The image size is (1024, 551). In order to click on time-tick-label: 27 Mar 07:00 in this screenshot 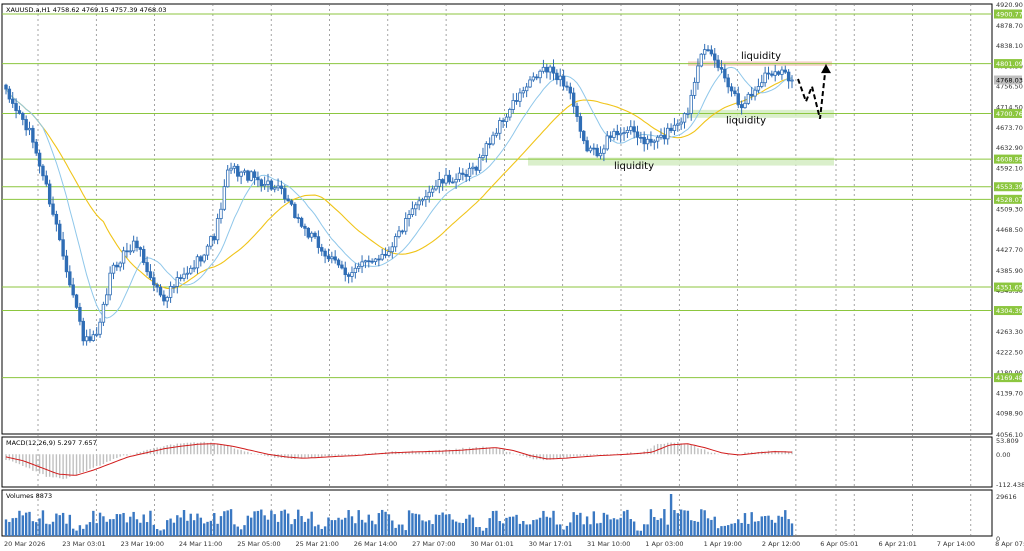, I will do `click(433, 544)`.